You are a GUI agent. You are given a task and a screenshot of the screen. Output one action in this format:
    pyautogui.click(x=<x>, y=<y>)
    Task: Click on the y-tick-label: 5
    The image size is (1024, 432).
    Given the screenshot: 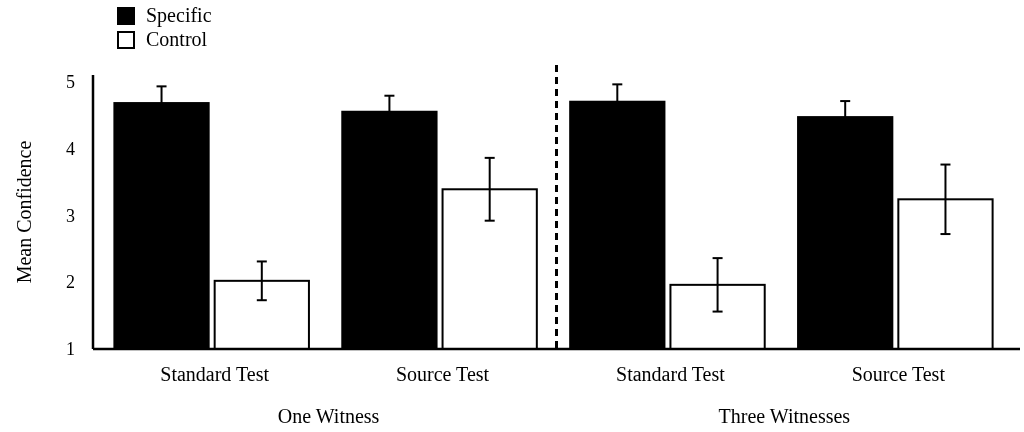 What is the action you would take?
    pyautogui.click(x=70, y=81)
    